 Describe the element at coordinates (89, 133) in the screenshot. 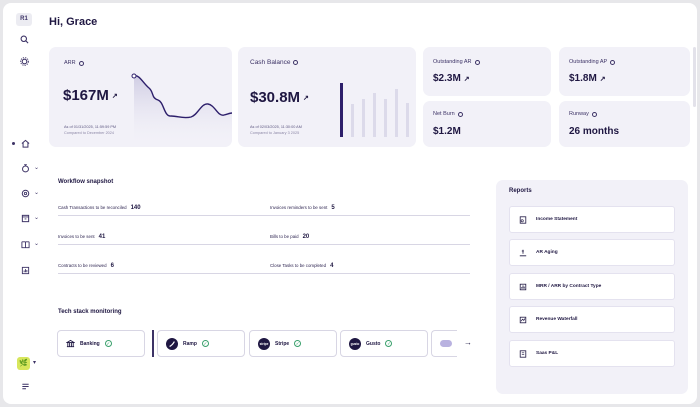

I see `arr-compared: Compared to December 2024` at that location.